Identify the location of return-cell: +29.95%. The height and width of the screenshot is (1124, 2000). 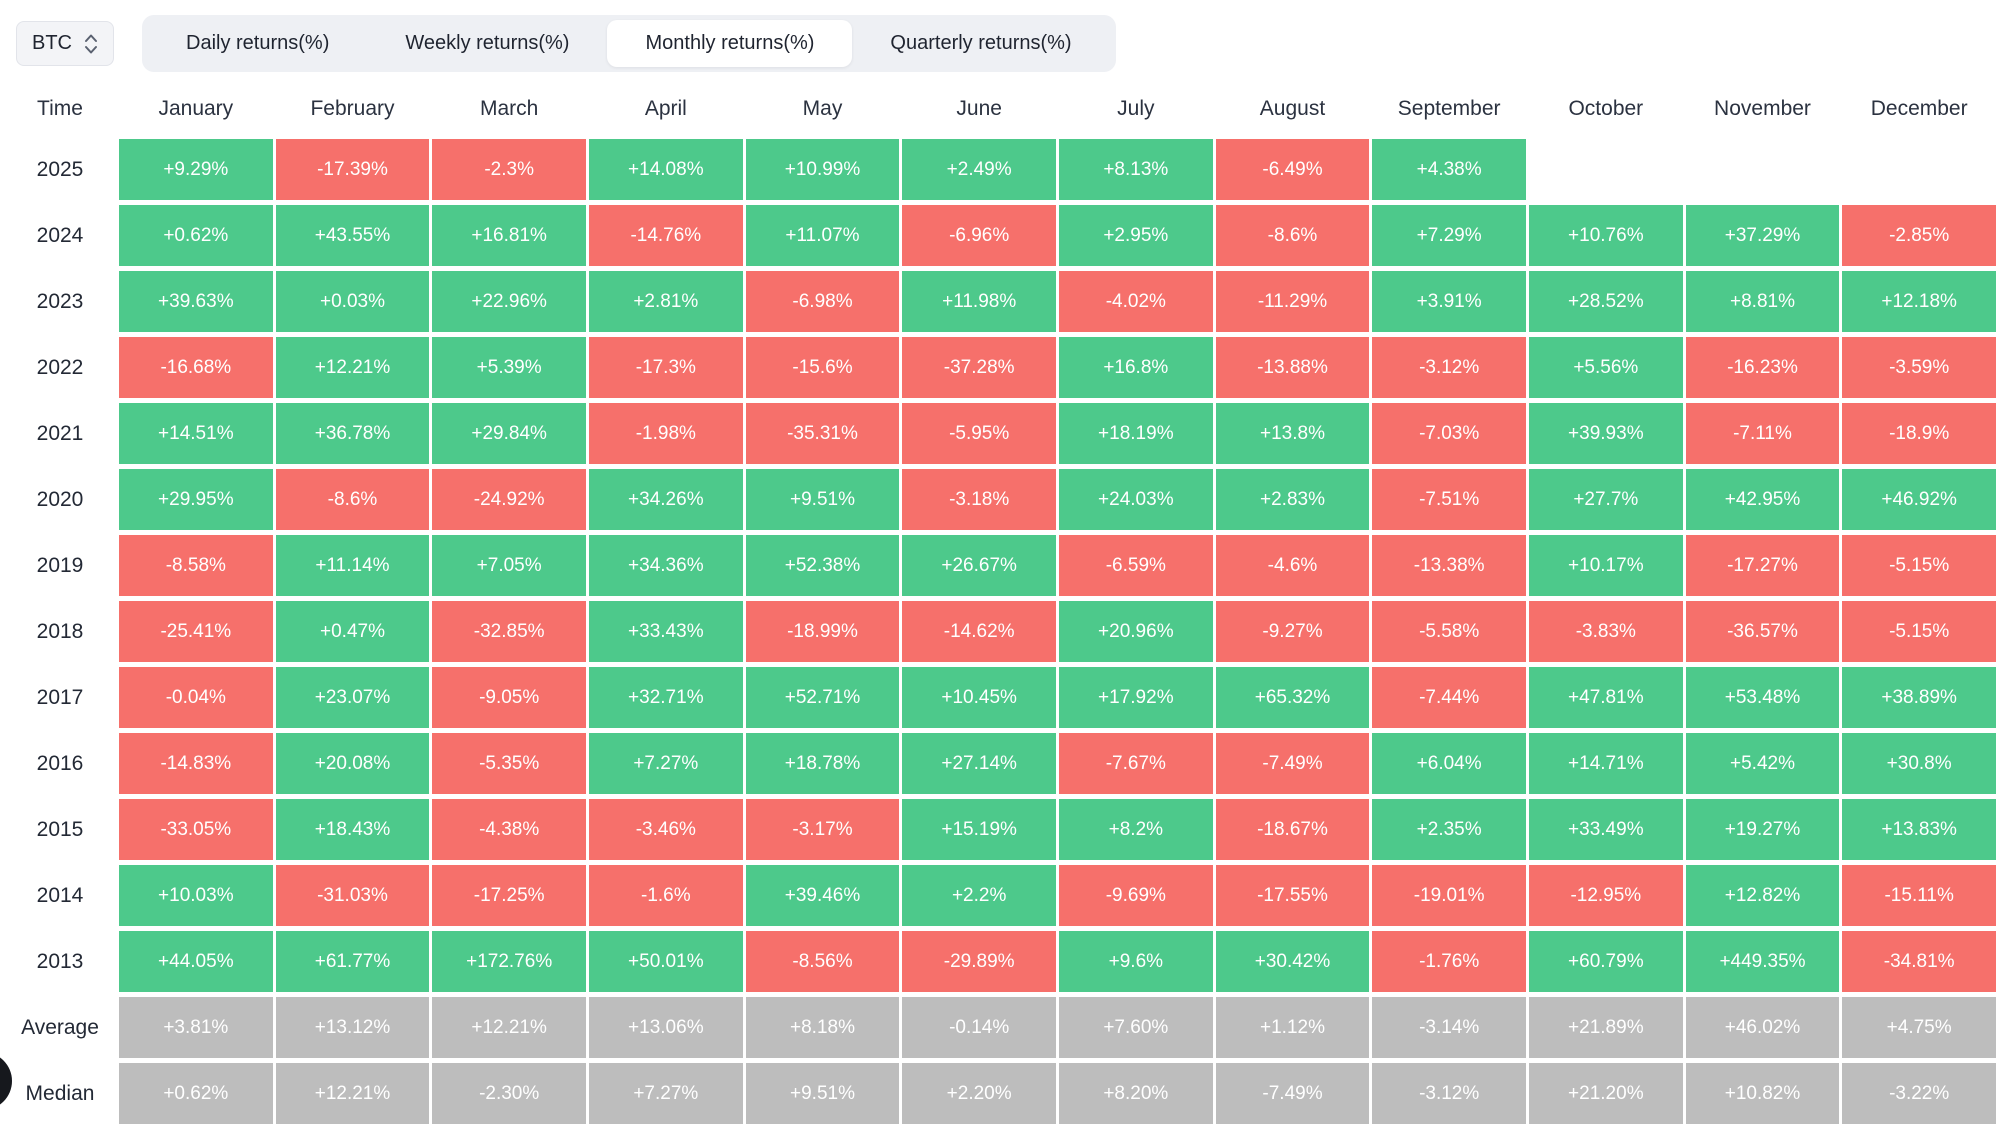
(196, 499).